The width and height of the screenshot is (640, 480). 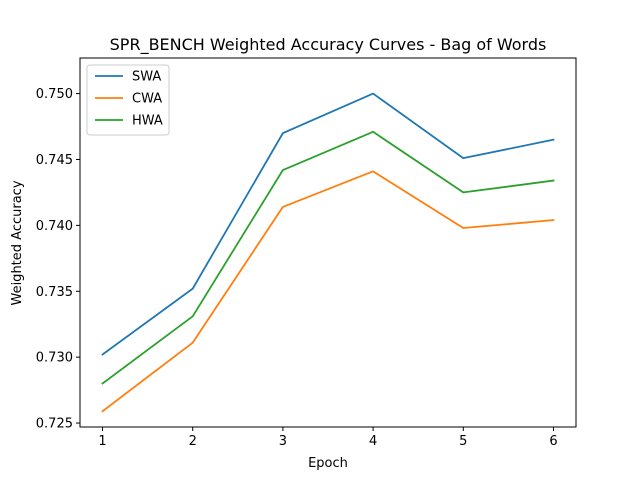 I want to click on legend-label-swa: SWA, so click(x=146, y=77).